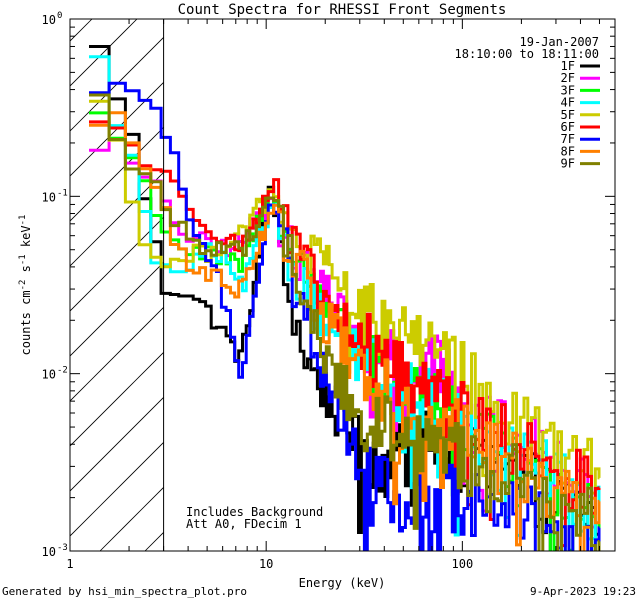  I want to click on legend-label: 6F, so click(568, 127).